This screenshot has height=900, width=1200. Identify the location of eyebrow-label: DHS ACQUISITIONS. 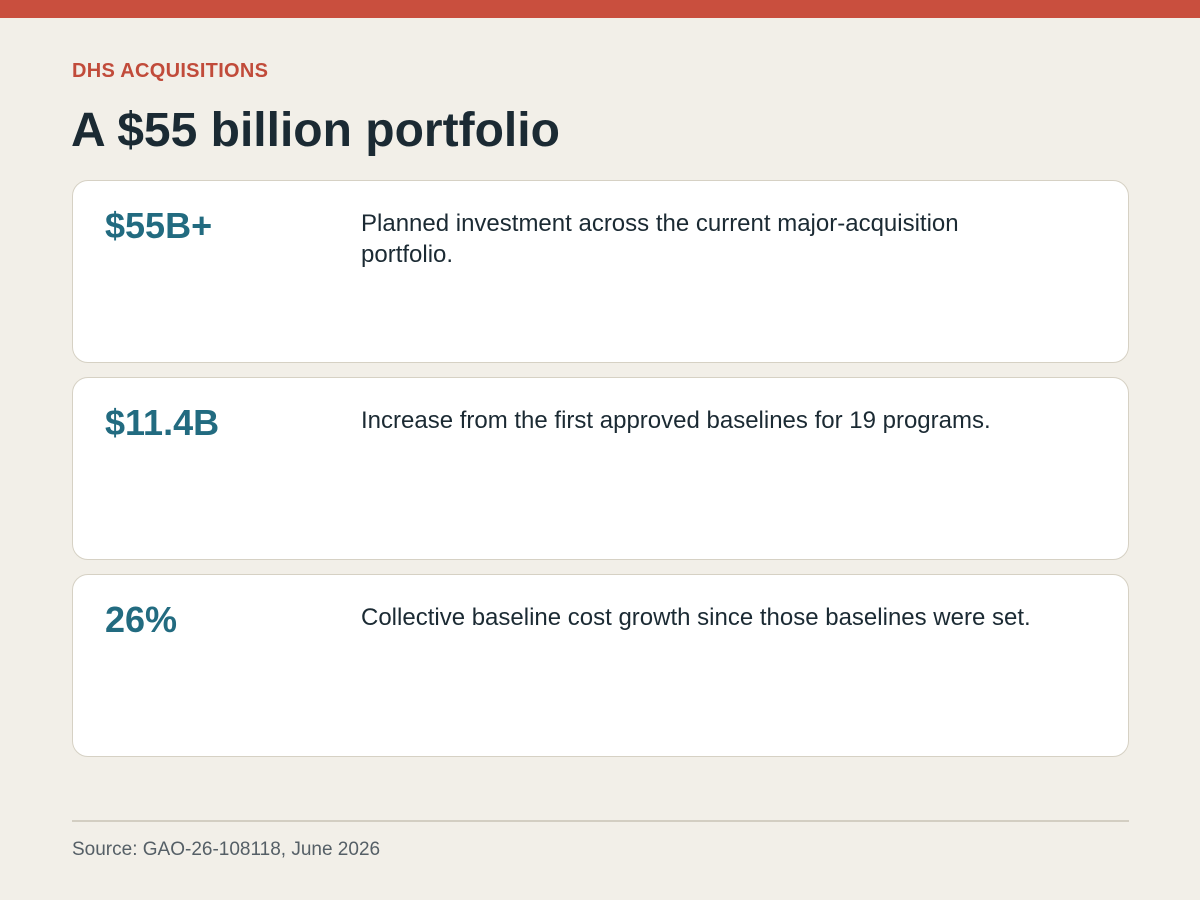
(170, 71).